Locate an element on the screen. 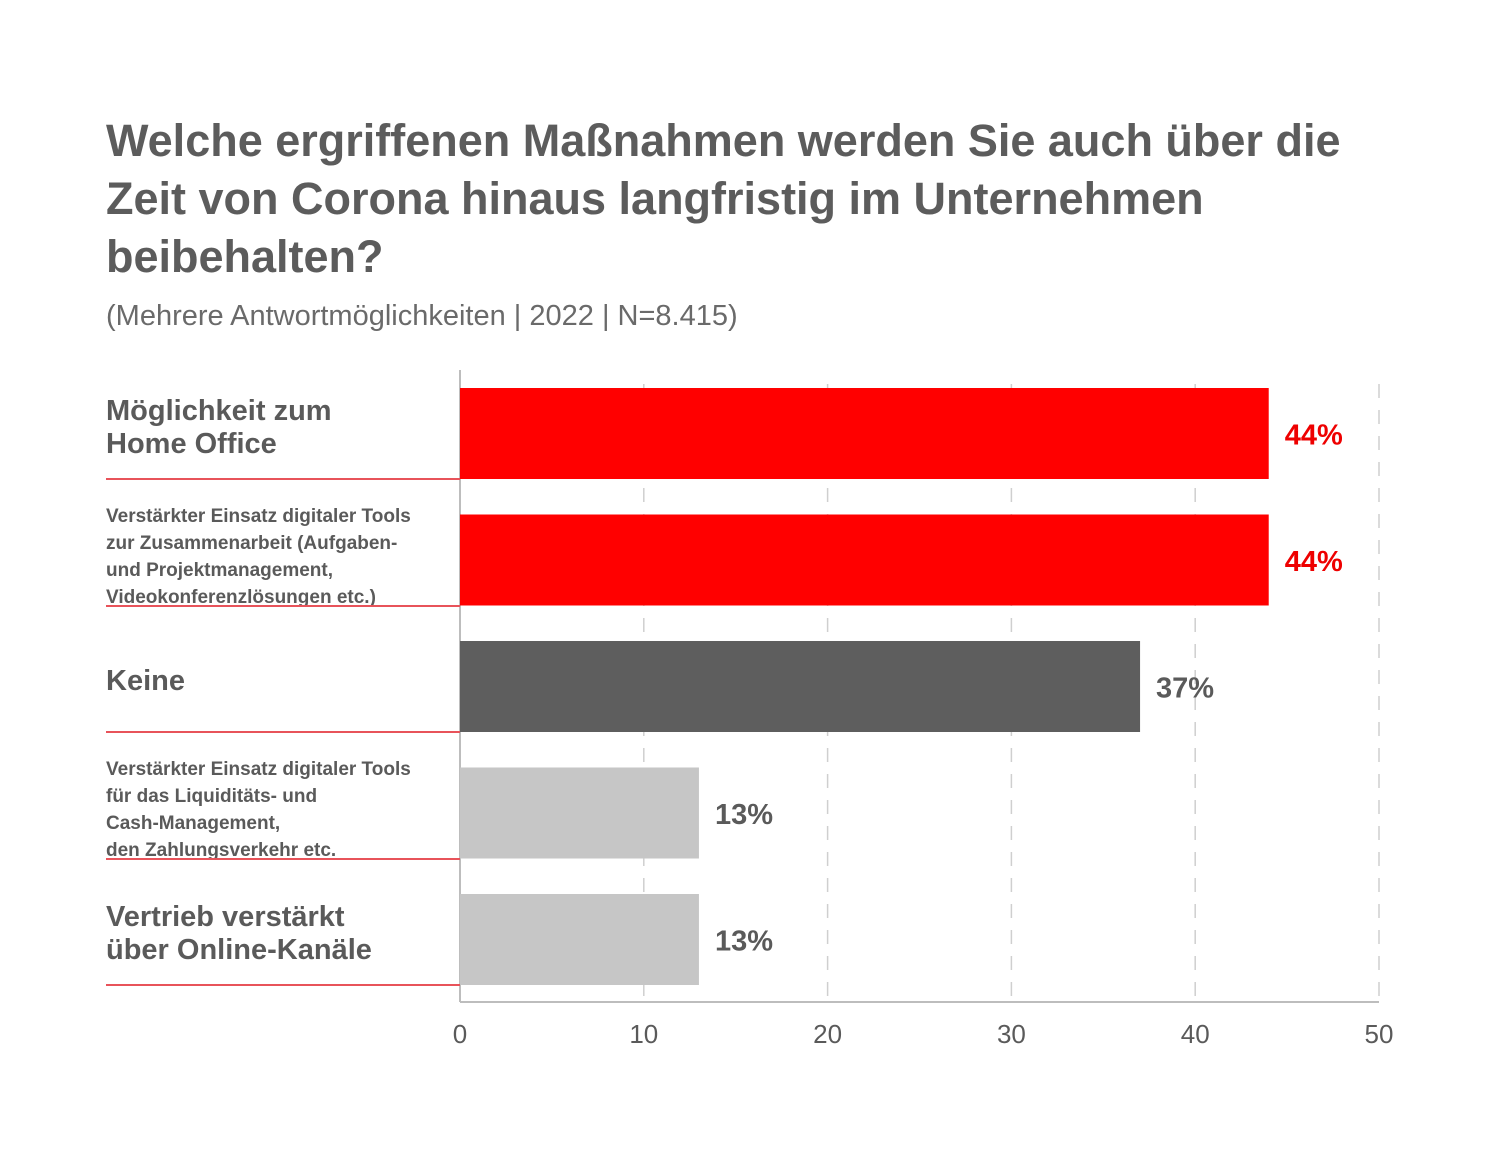 This screenshot has width=1500, height=1170. category-label-4: Vertrieb verstärkt über Online-Kanäle is located at coordinates (239, 933).